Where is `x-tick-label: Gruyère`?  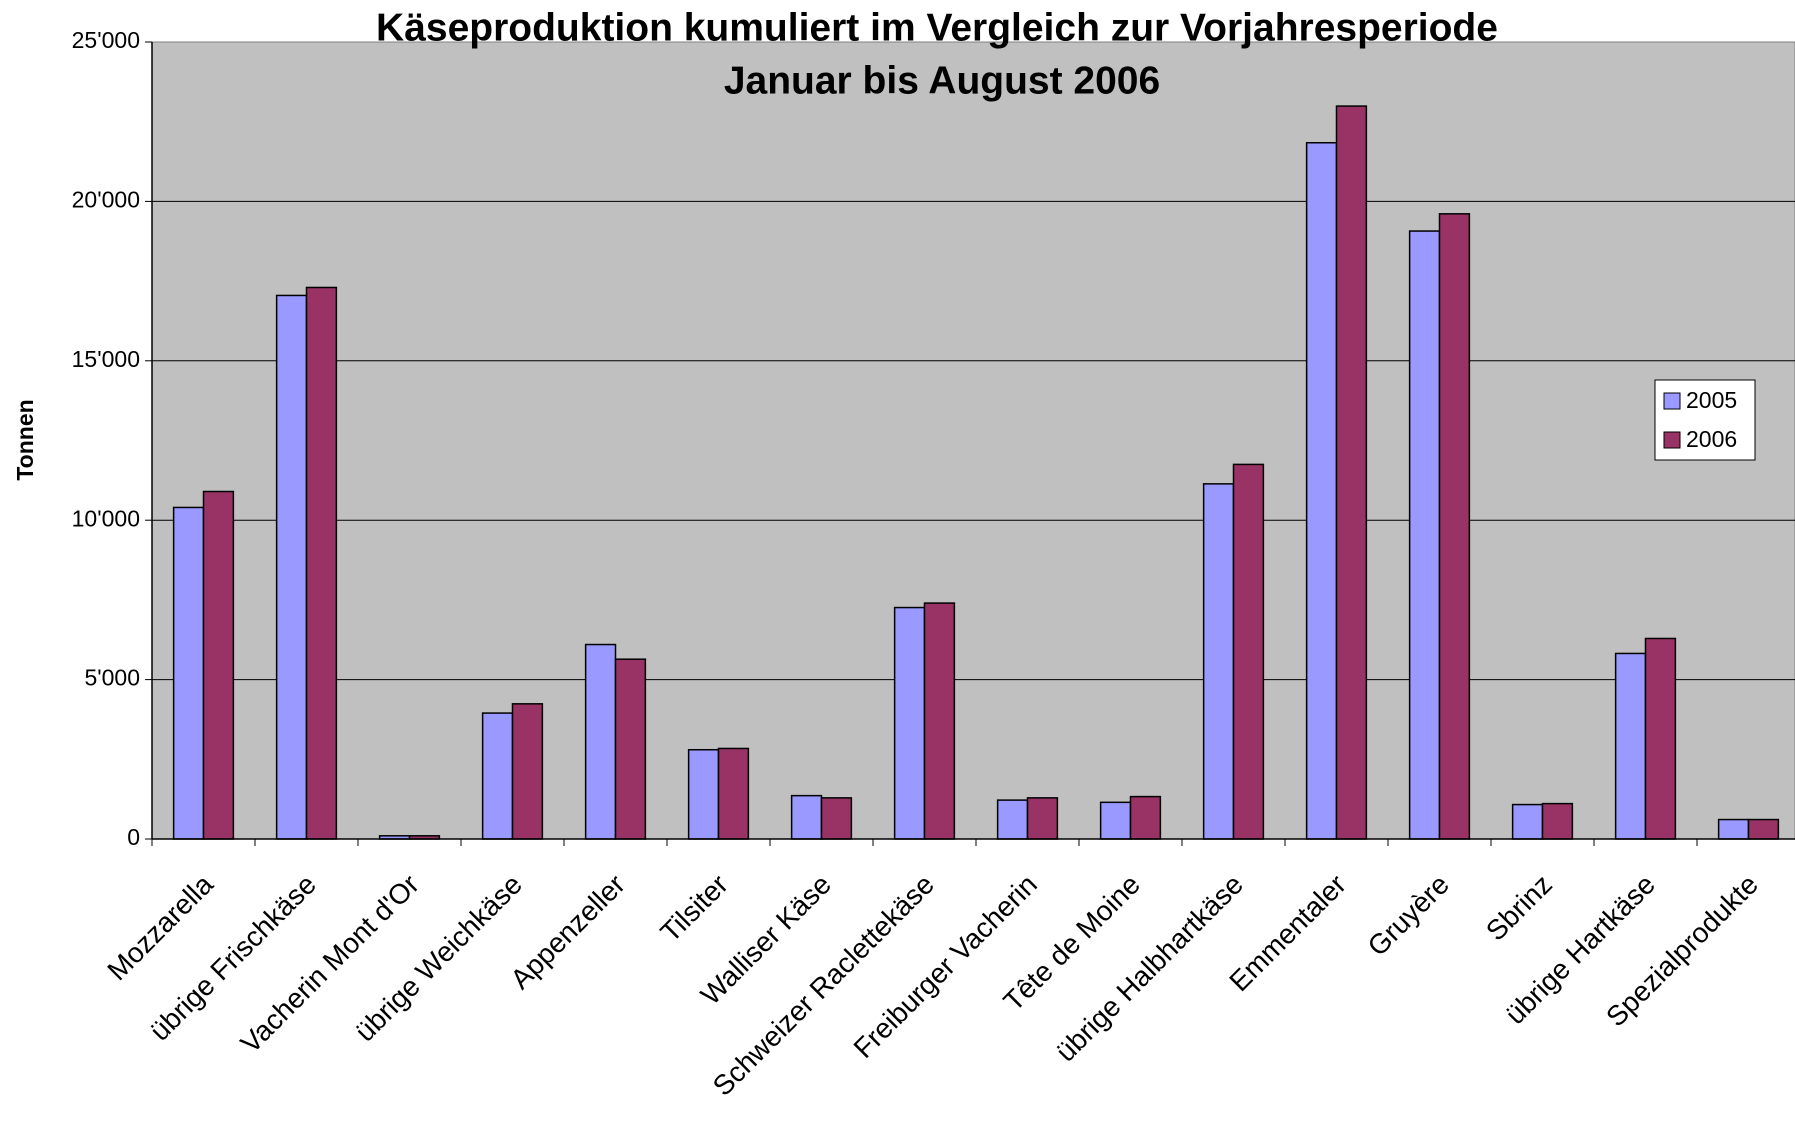
x-tick-label: Gruyère is located at coordinates (1408, 915).